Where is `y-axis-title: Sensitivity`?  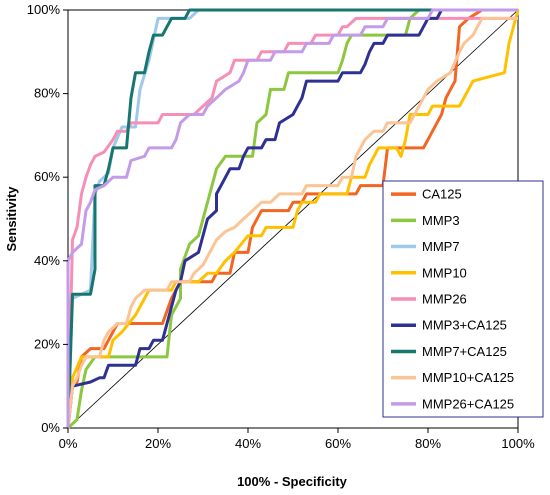 y-axis-title: Sensitivity is located at coordinates (11, 219).